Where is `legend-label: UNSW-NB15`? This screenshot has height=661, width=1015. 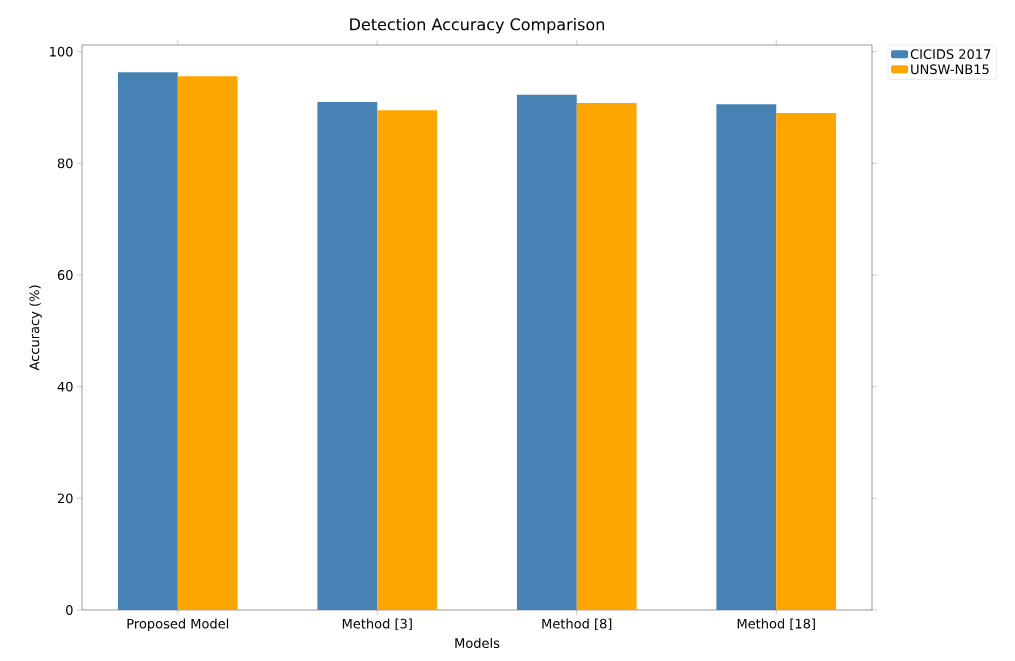 legend-label: UNSW-NB15 is located at coordinates (950, 69).